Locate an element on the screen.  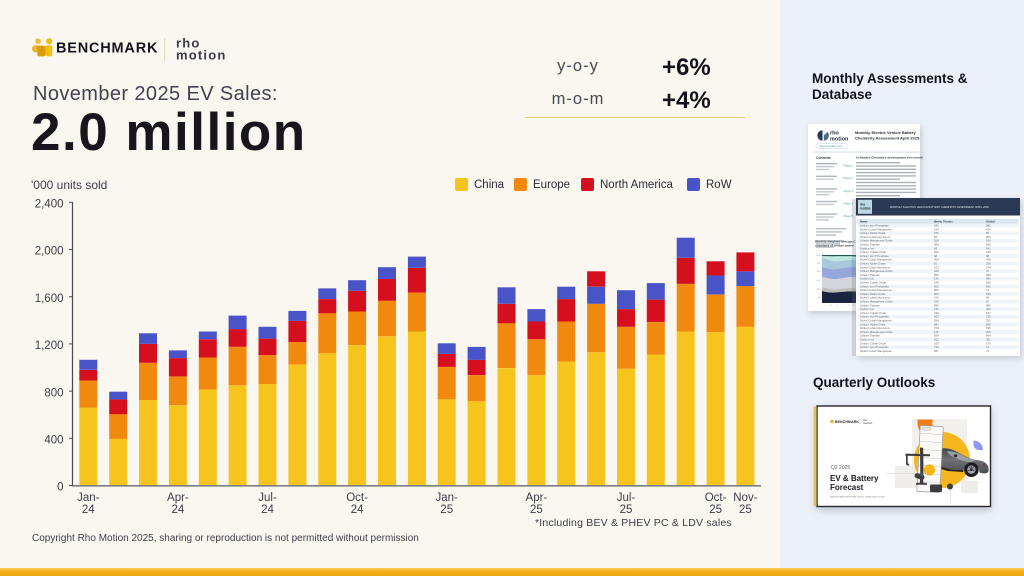
svg-text: 136 is located at coordinates (936, 279).